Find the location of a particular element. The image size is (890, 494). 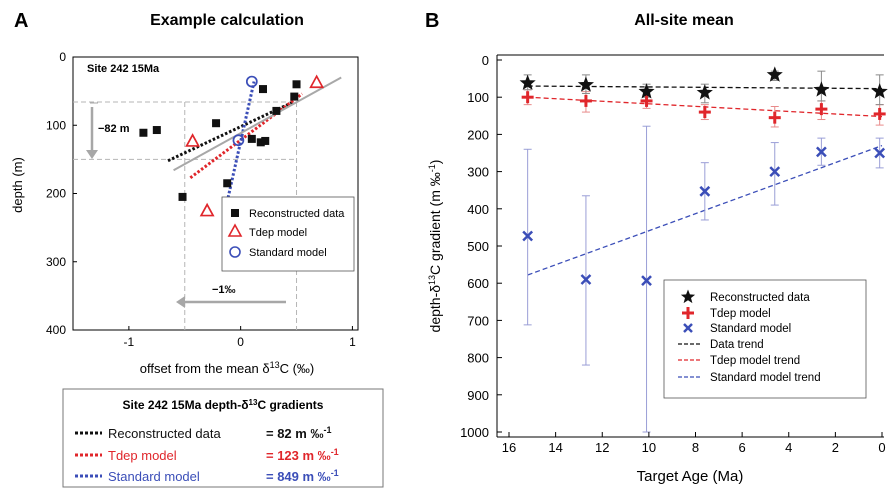

legend-b-item-1: Tdep model is located at coordinates (740, 314).